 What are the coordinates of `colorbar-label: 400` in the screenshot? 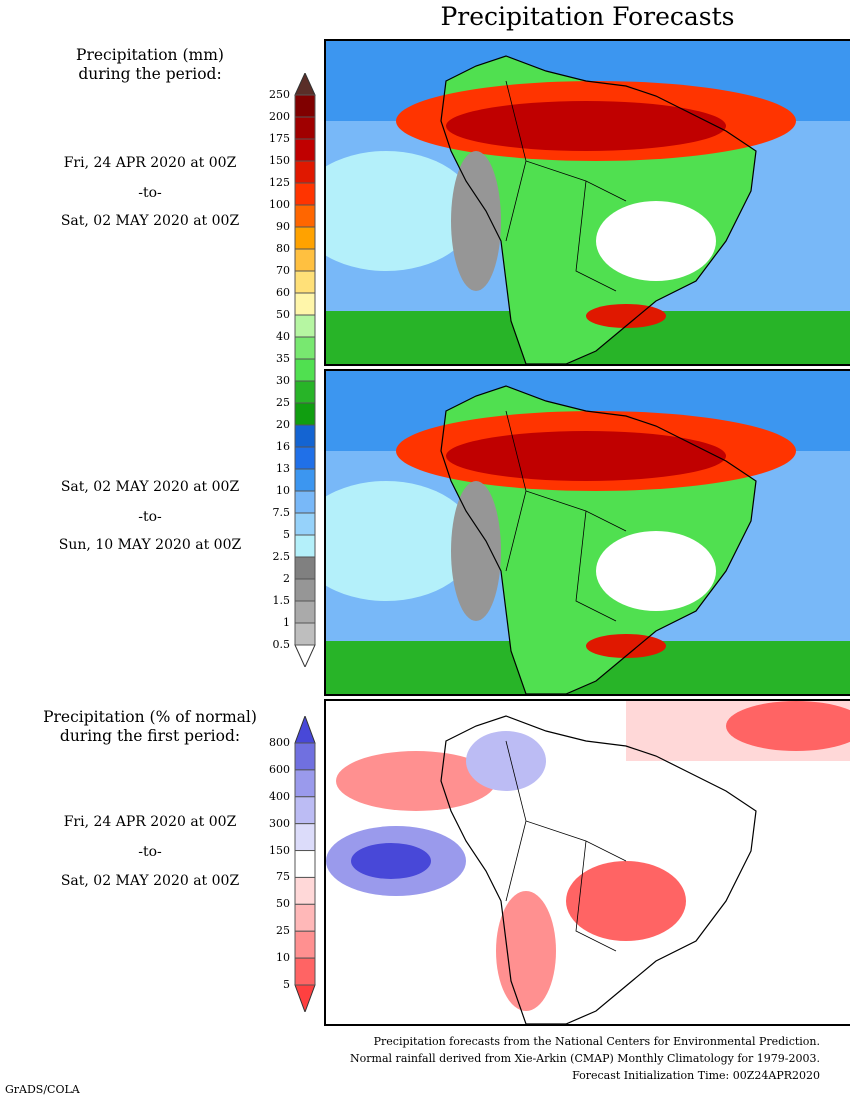 It's located at (279, 796).